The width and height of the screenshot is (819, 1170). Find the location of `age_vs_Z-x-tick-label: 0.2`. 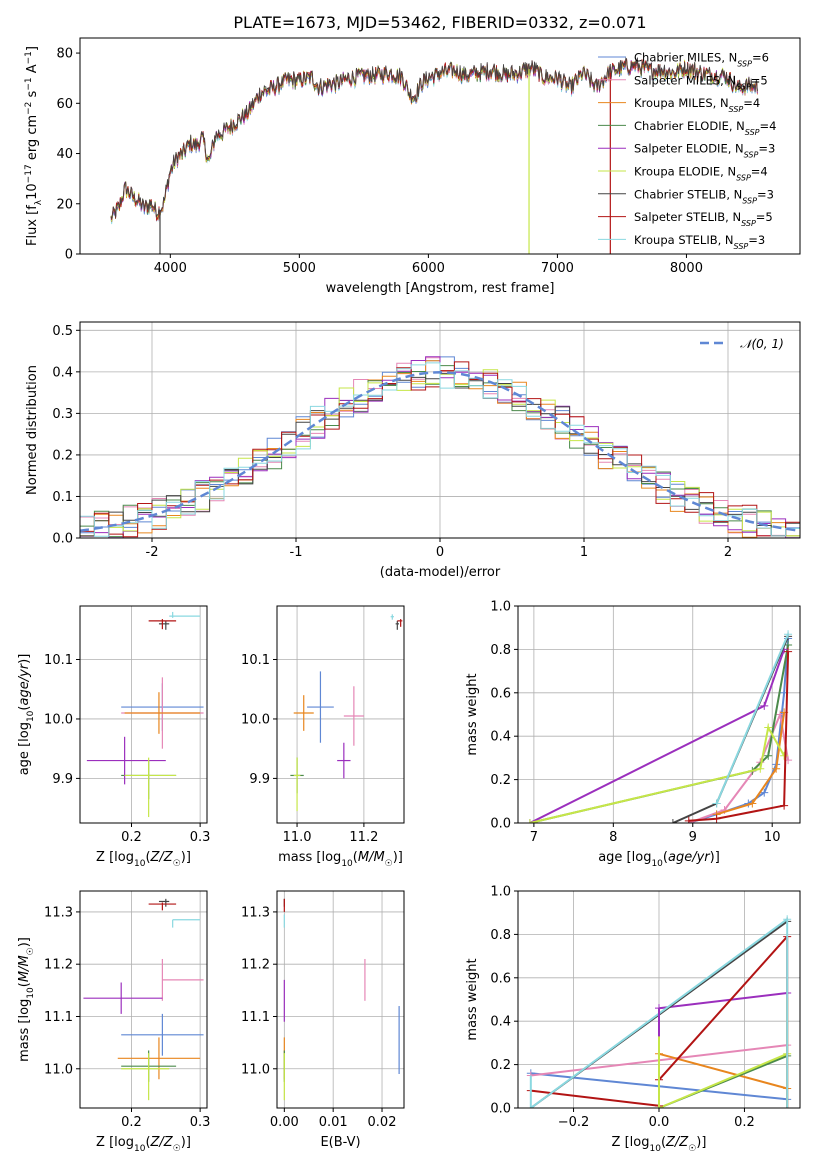

age_vs_Z-x-tick-label: 0.2 is located at coordinates (131, 837).